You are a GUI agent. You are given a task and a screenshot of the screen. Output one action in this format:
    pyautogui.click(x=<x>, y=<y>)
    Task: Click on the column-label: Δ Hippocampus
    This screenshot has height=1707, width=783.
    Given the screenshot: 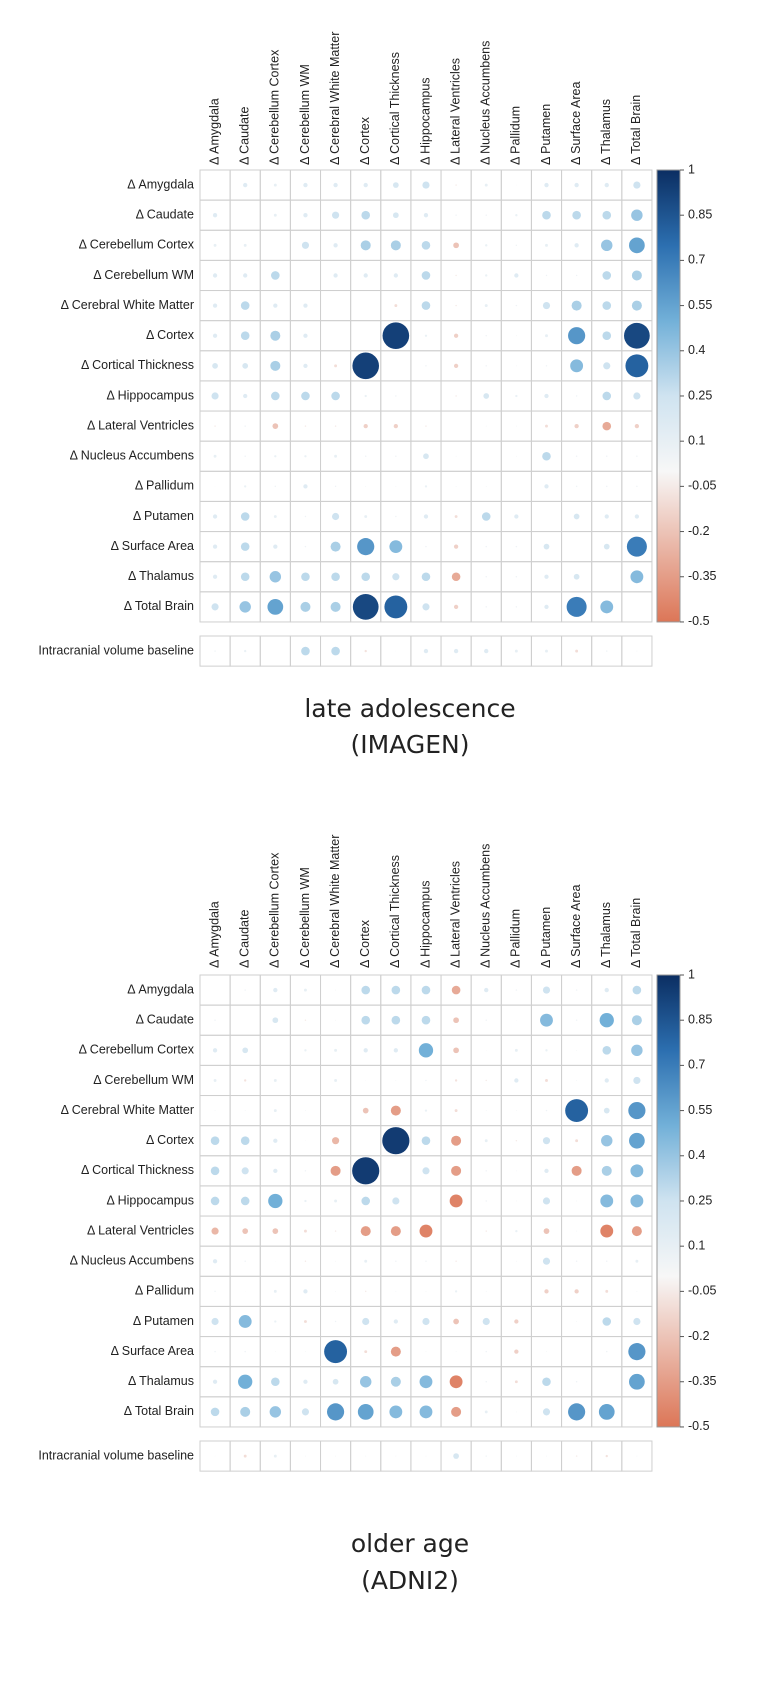 What is the action you would take?
    pyautogui.click(x=425, y=924)
    